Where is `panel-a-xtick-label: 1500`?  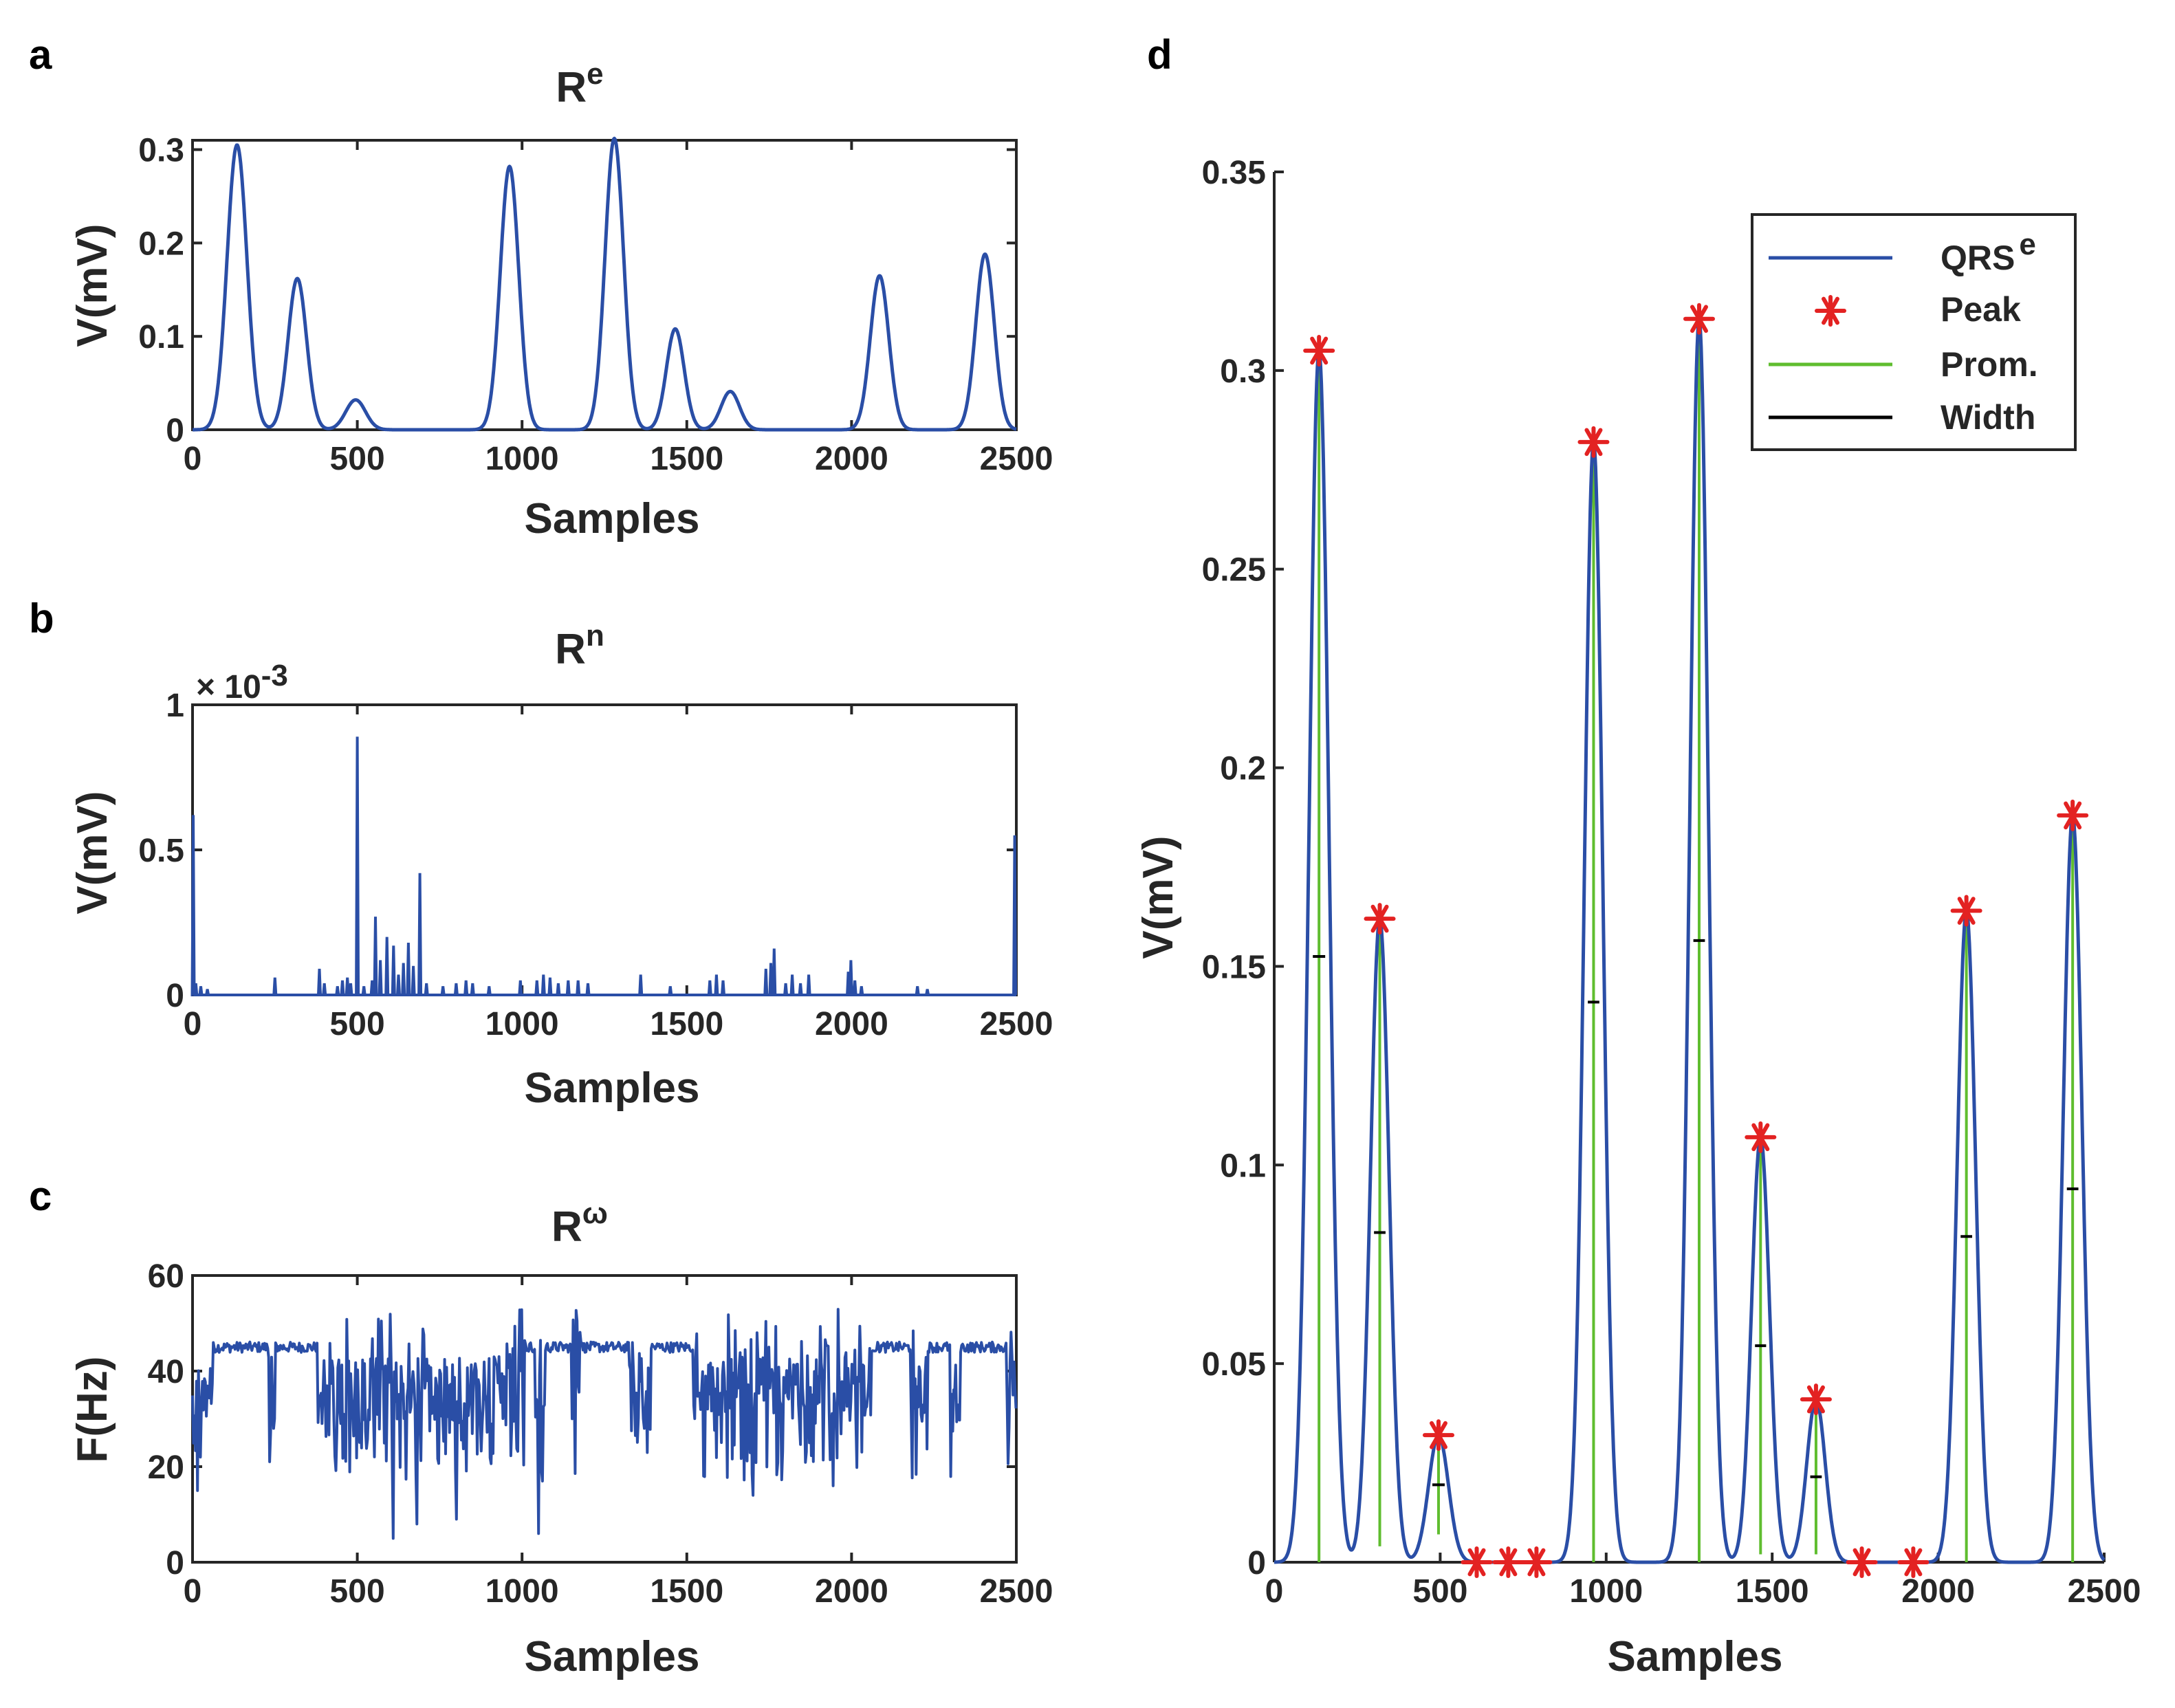
panel-a-xtick-label: 1500 is located at coordinates (686, 459).